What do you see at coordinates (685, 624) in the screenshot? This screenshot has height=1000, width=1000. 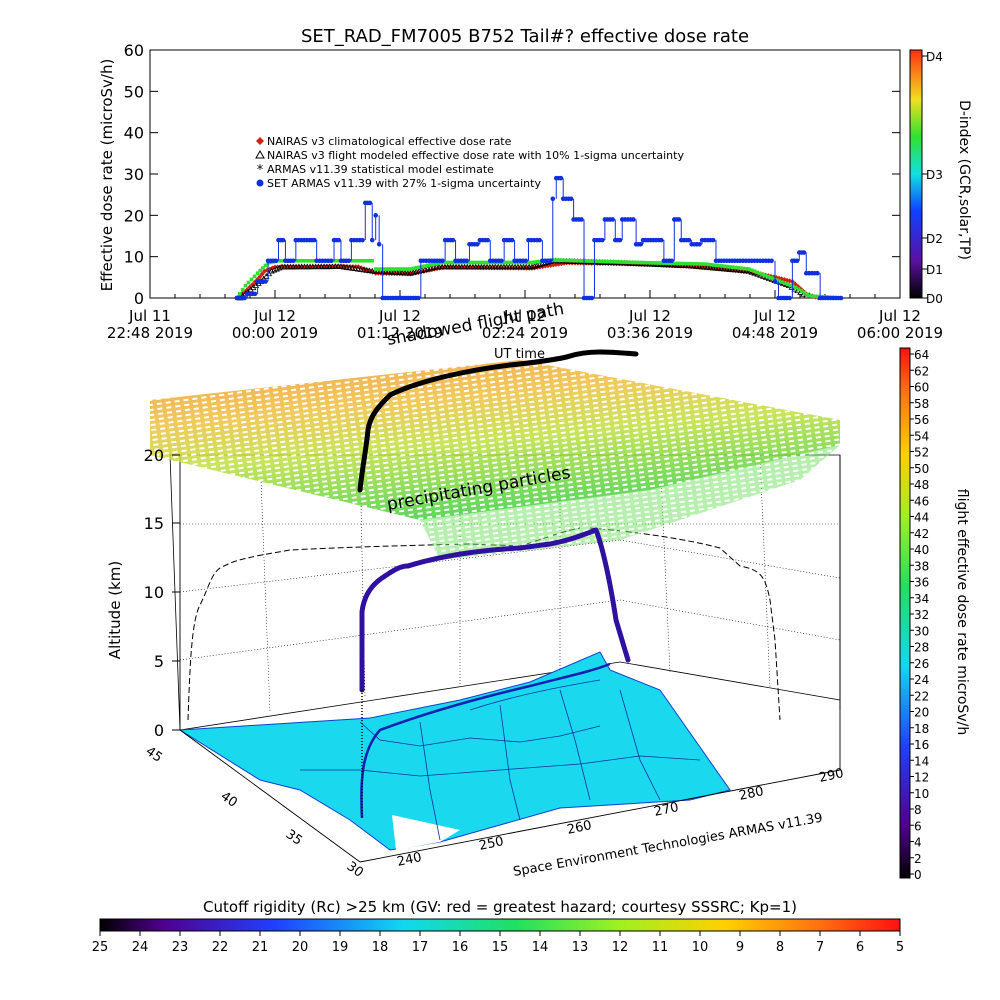 I see `shadow-curve-right` at bounding box center [685, 624].